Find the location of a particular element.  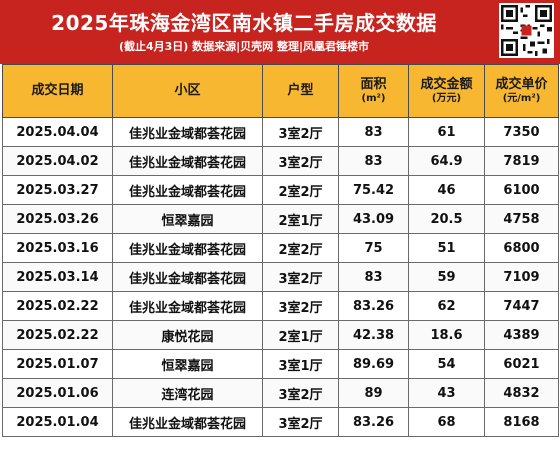

cell-area: 42.38 is located at coordinates (373, 335).